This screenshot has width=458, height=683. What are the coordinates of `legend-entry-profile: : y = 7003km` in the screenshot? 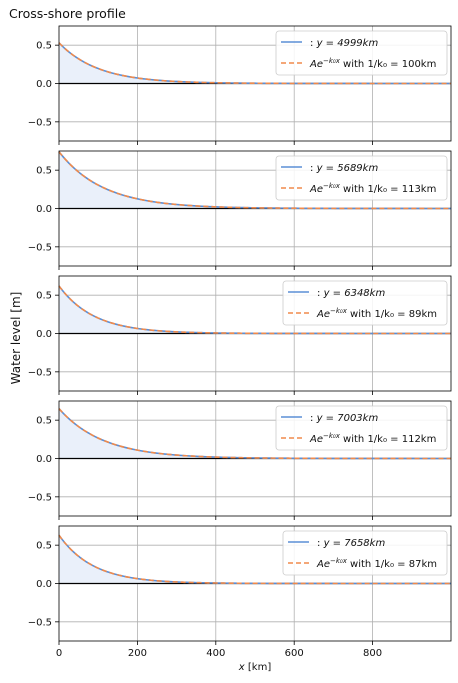 It's located at (344, 418).